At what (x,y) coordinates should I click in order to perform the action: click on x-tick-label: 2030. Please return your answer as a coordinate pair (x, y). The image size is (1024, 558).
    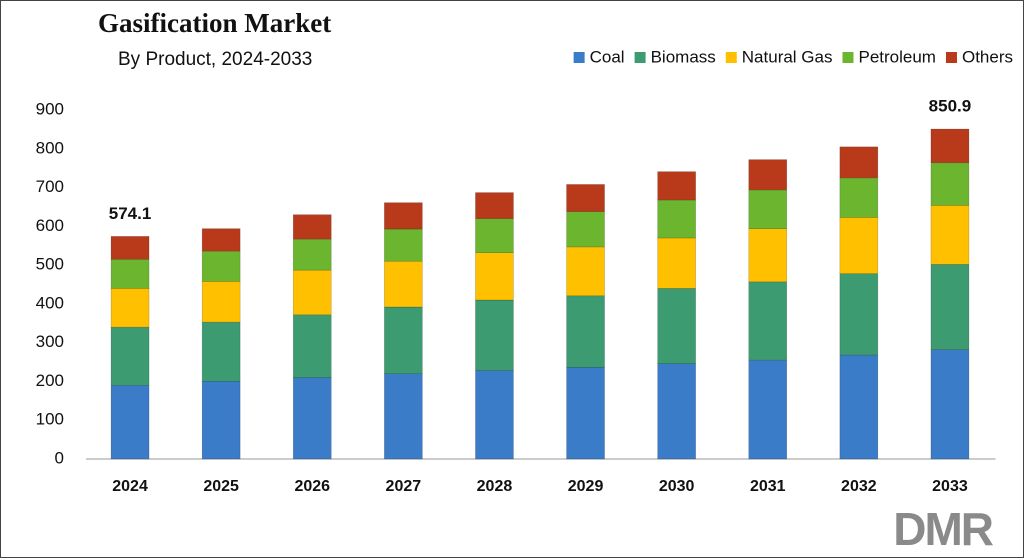
    Looking at the image, I should click on (677, 486).